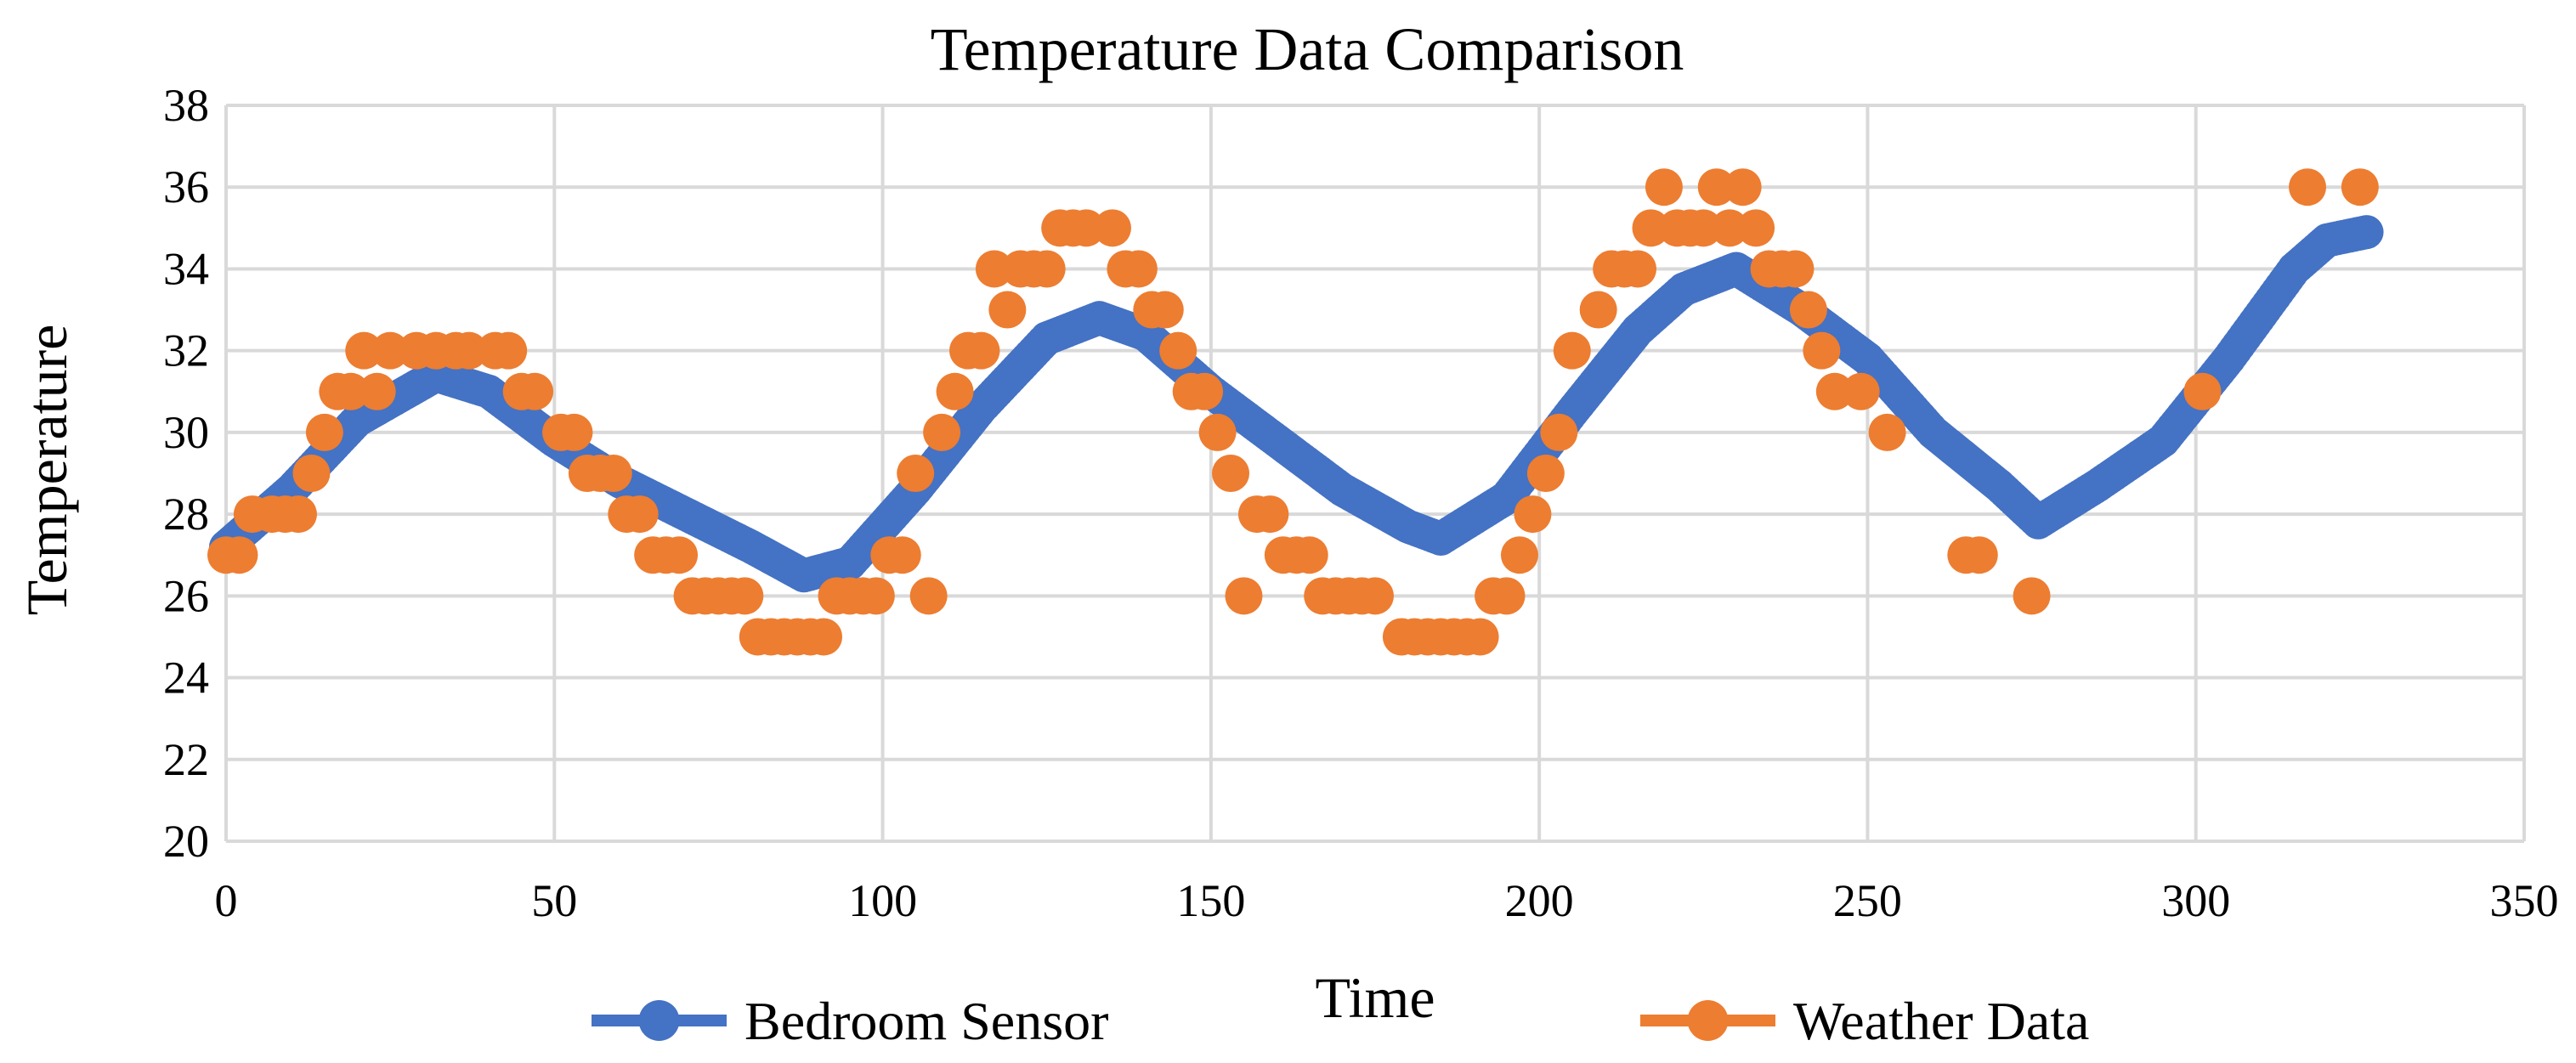  What do you see at coordinates (926, 1021) in the screenshot?
I see `legend-label: Bedroom Sensor` at bounding box center [926, 1021].